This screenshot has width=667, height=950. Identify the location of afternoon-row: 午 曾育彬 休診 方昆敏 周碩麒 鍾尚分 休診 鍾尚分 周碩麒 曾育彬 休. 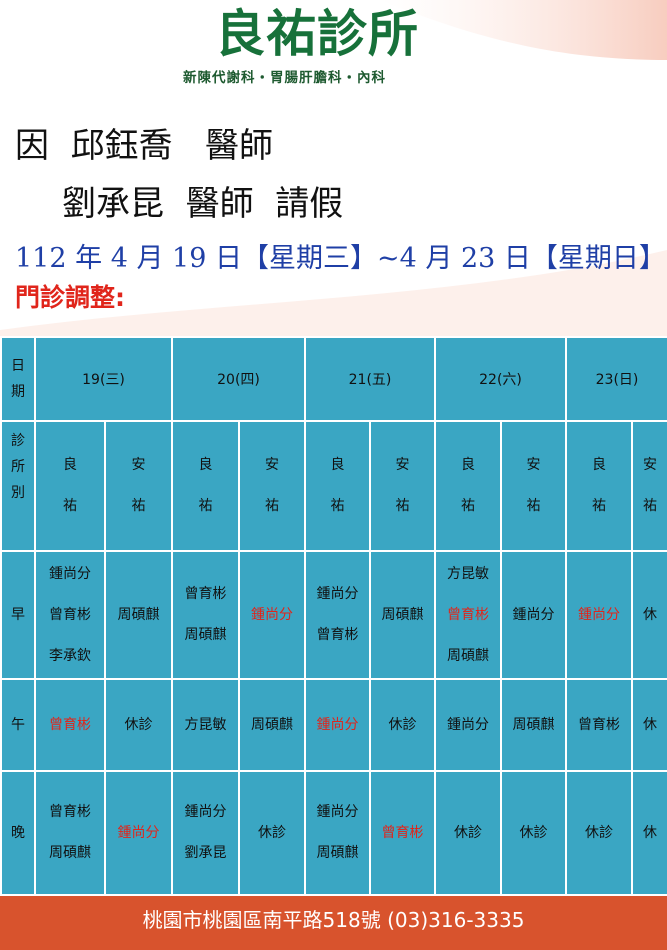
(333, 725).